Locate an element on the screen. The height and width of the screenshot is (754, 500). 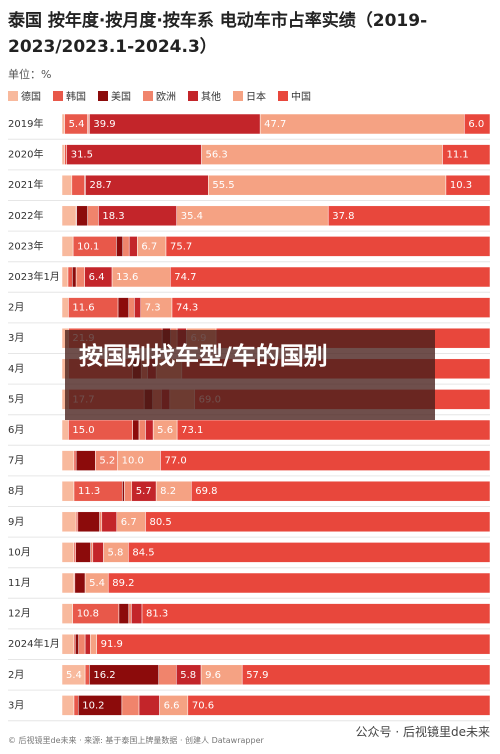
value-label: 9.6 is located at coordinates (213, 675).